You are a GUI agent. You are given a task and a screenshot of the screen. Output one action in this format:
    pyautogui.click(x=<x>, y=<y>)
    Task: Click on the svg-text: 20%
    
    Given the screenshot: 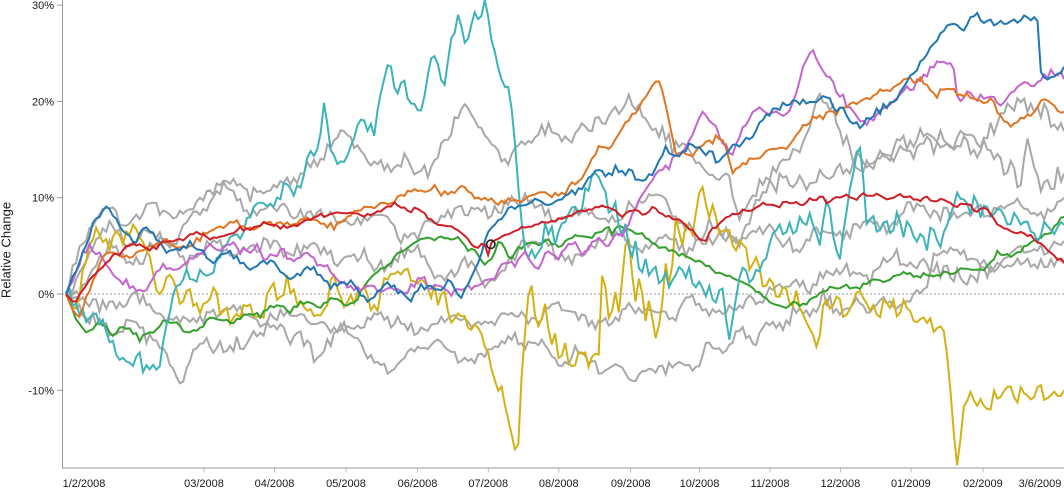 What is the action you would take?
    pyautogui.click(x=43, y=102)
    